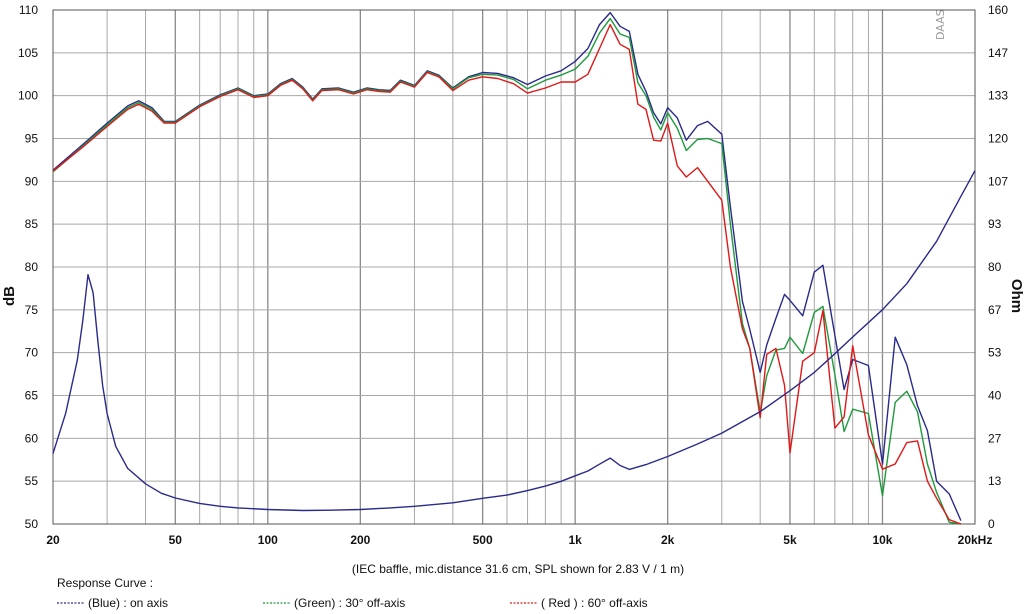 The height and width of the screenshot is (614, 1024). I want to click on y-tick-label: 75, so click(32, 310).